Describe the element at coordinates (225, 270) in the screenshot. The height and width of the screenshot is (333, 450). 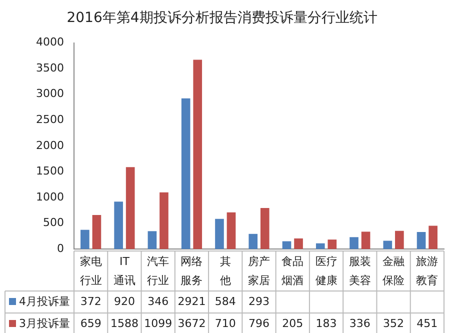
I see `x-tick-label: 其他` at that location.